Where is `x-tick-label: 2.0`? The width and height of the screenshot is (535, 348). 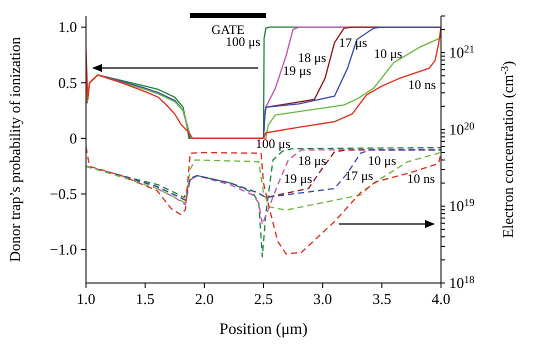 x-tick-label: 2.0 is located at coordinates (204, 300).